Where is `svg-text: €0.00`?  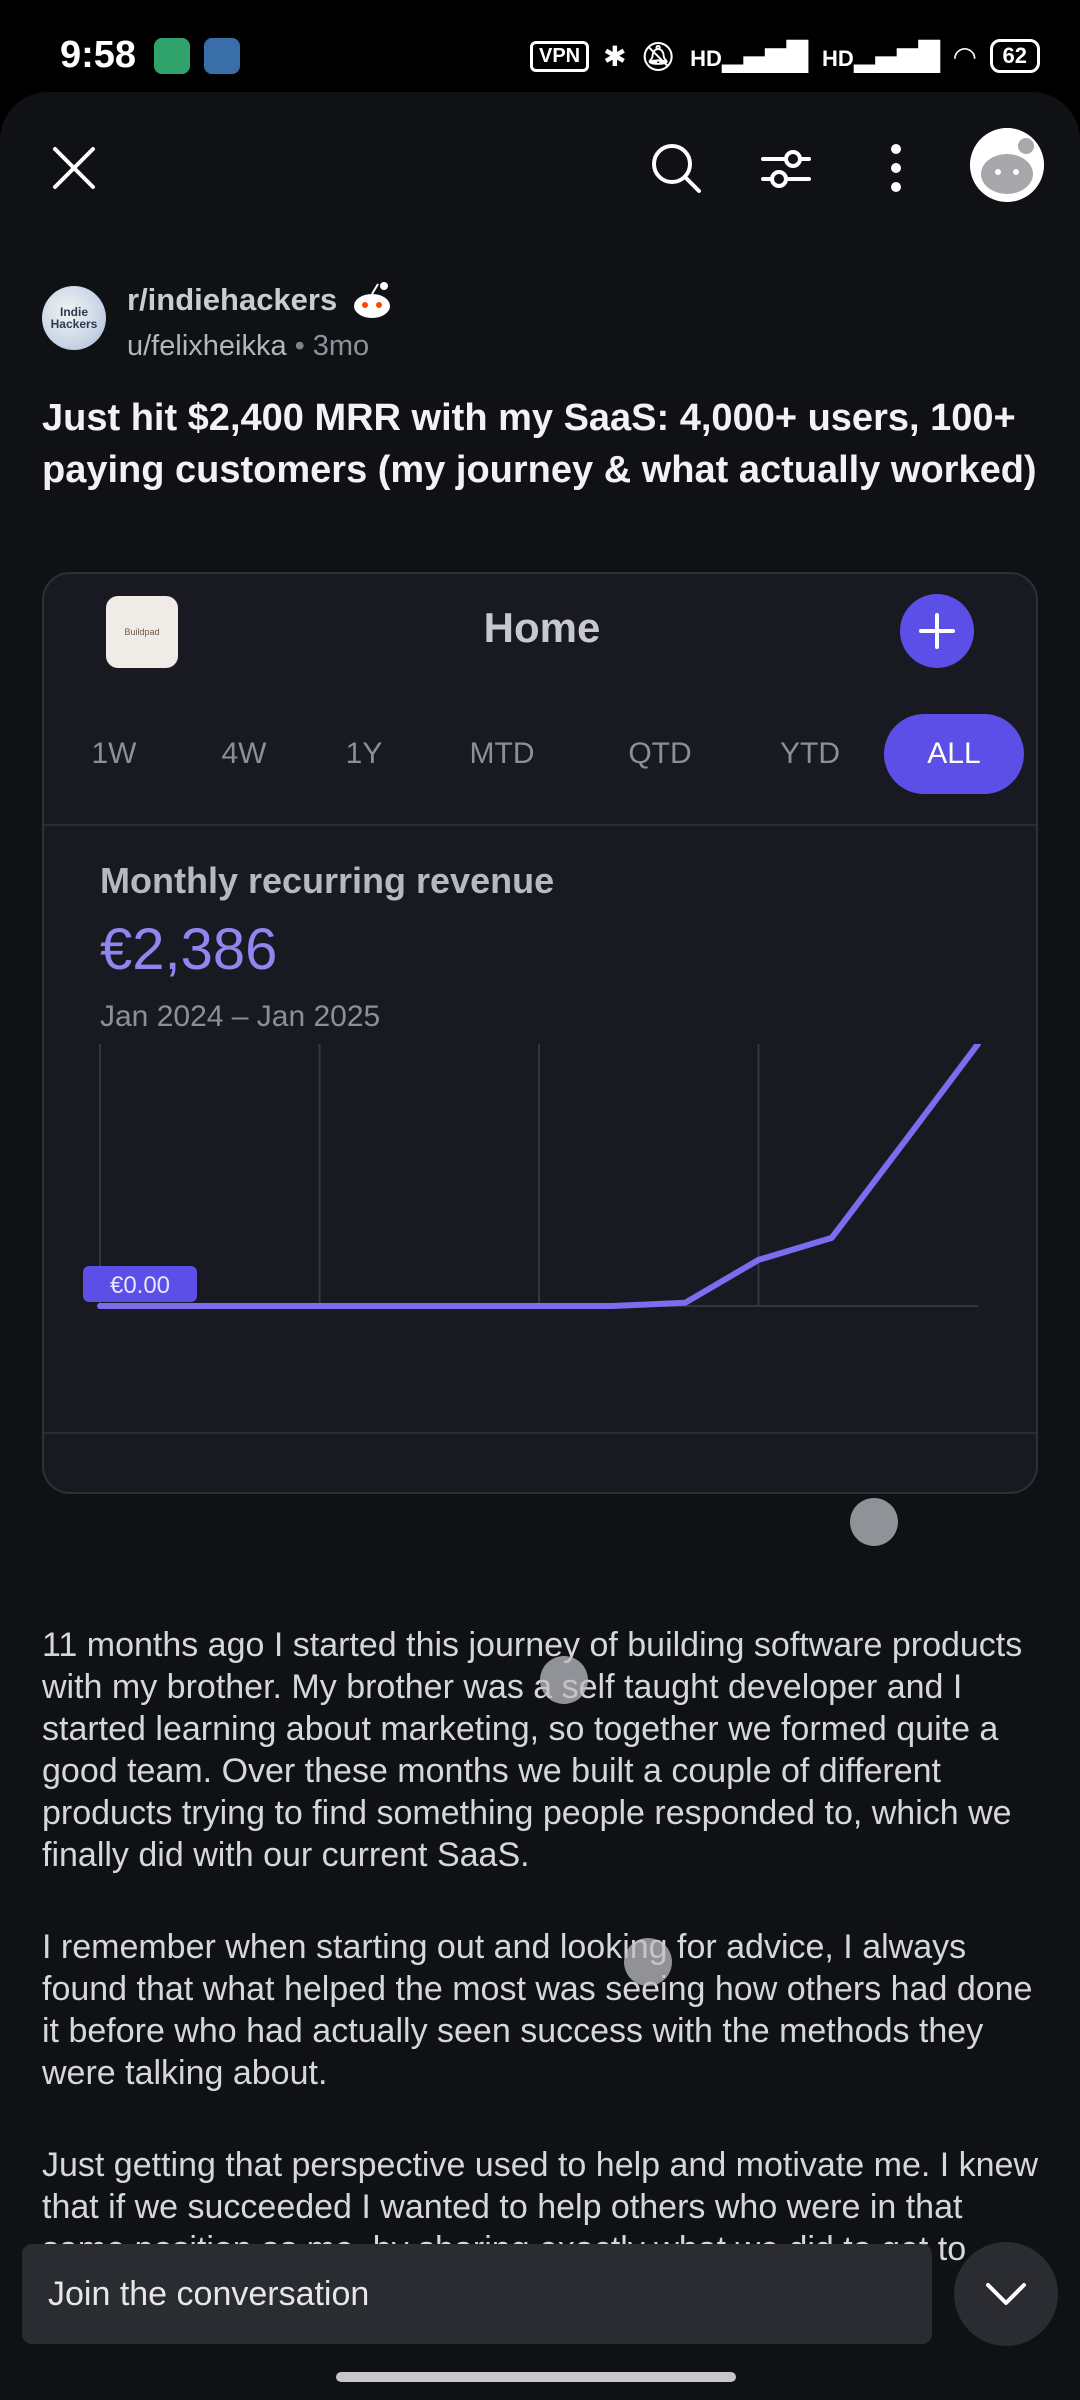
svg-text: €0.00 is located at coordinates (140, 1285).